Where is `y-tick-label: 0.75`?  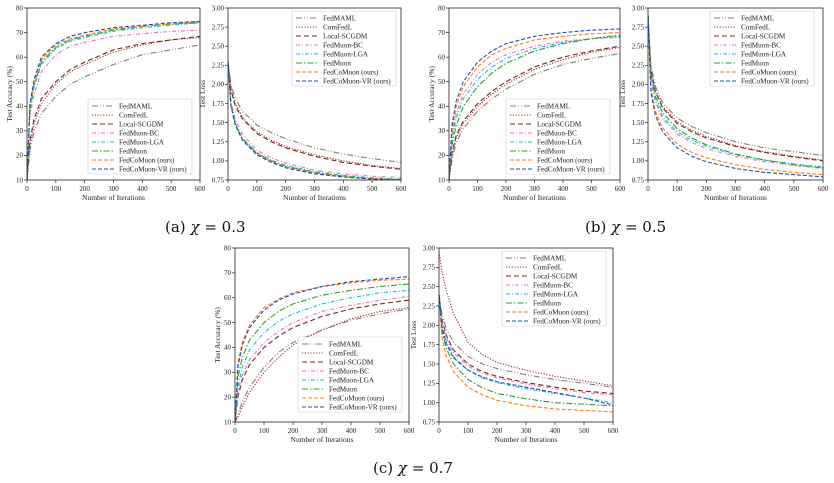
y-tick-label: 0.75 is located at coordinates (429, 422).